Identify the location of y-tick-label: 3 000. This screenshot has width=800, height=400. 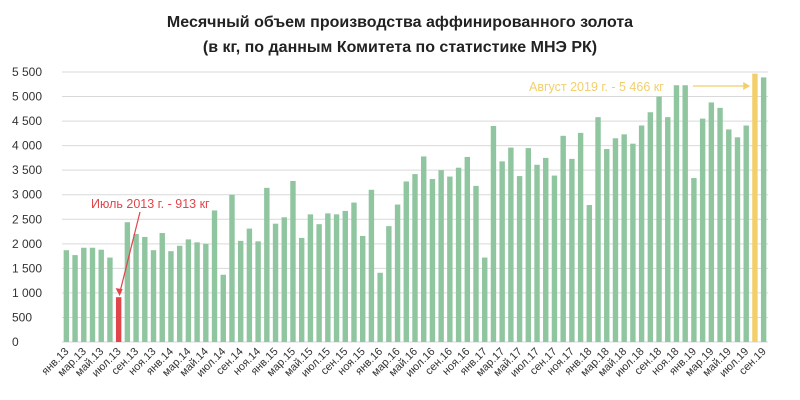
(27, 195).